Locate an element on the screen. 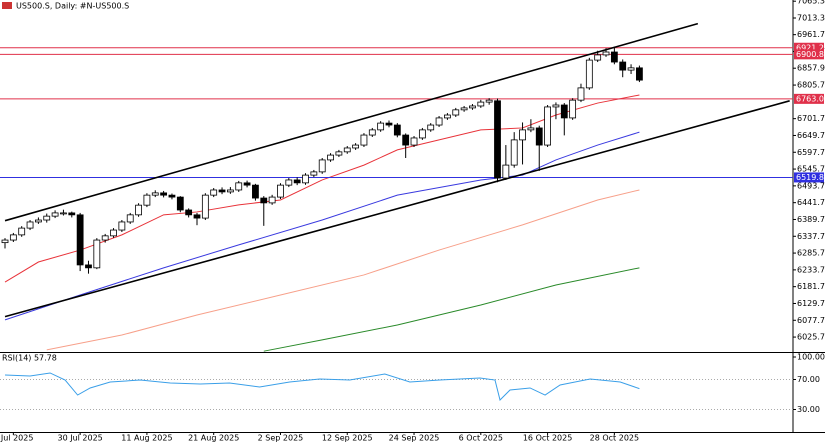 The image size is (825, 445). x-tick-label: 24 Sep 2025 is located at coordinates (414, 438).